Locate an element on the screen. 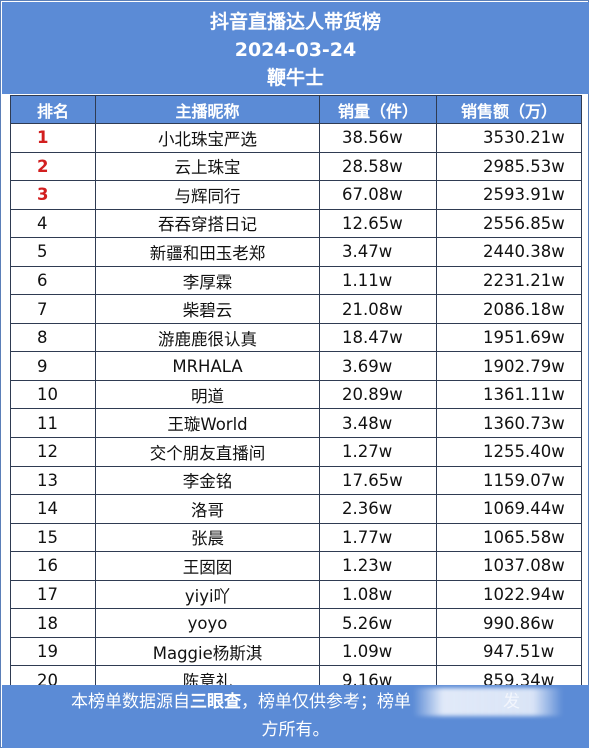 The width and height of the screenshot is (591, 750). table-row: 19 Maggie杨斯淇 1.09w 947.51w is located at coordinates (296, 651).